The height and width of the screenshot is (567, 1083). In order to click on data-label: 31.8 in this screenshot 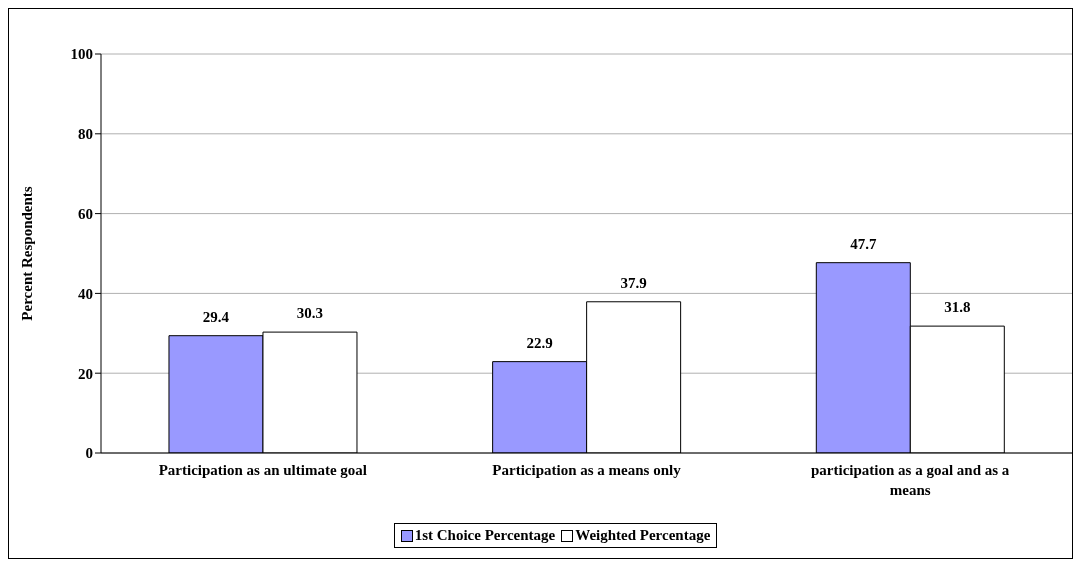, I will do `click(957, 307)`.